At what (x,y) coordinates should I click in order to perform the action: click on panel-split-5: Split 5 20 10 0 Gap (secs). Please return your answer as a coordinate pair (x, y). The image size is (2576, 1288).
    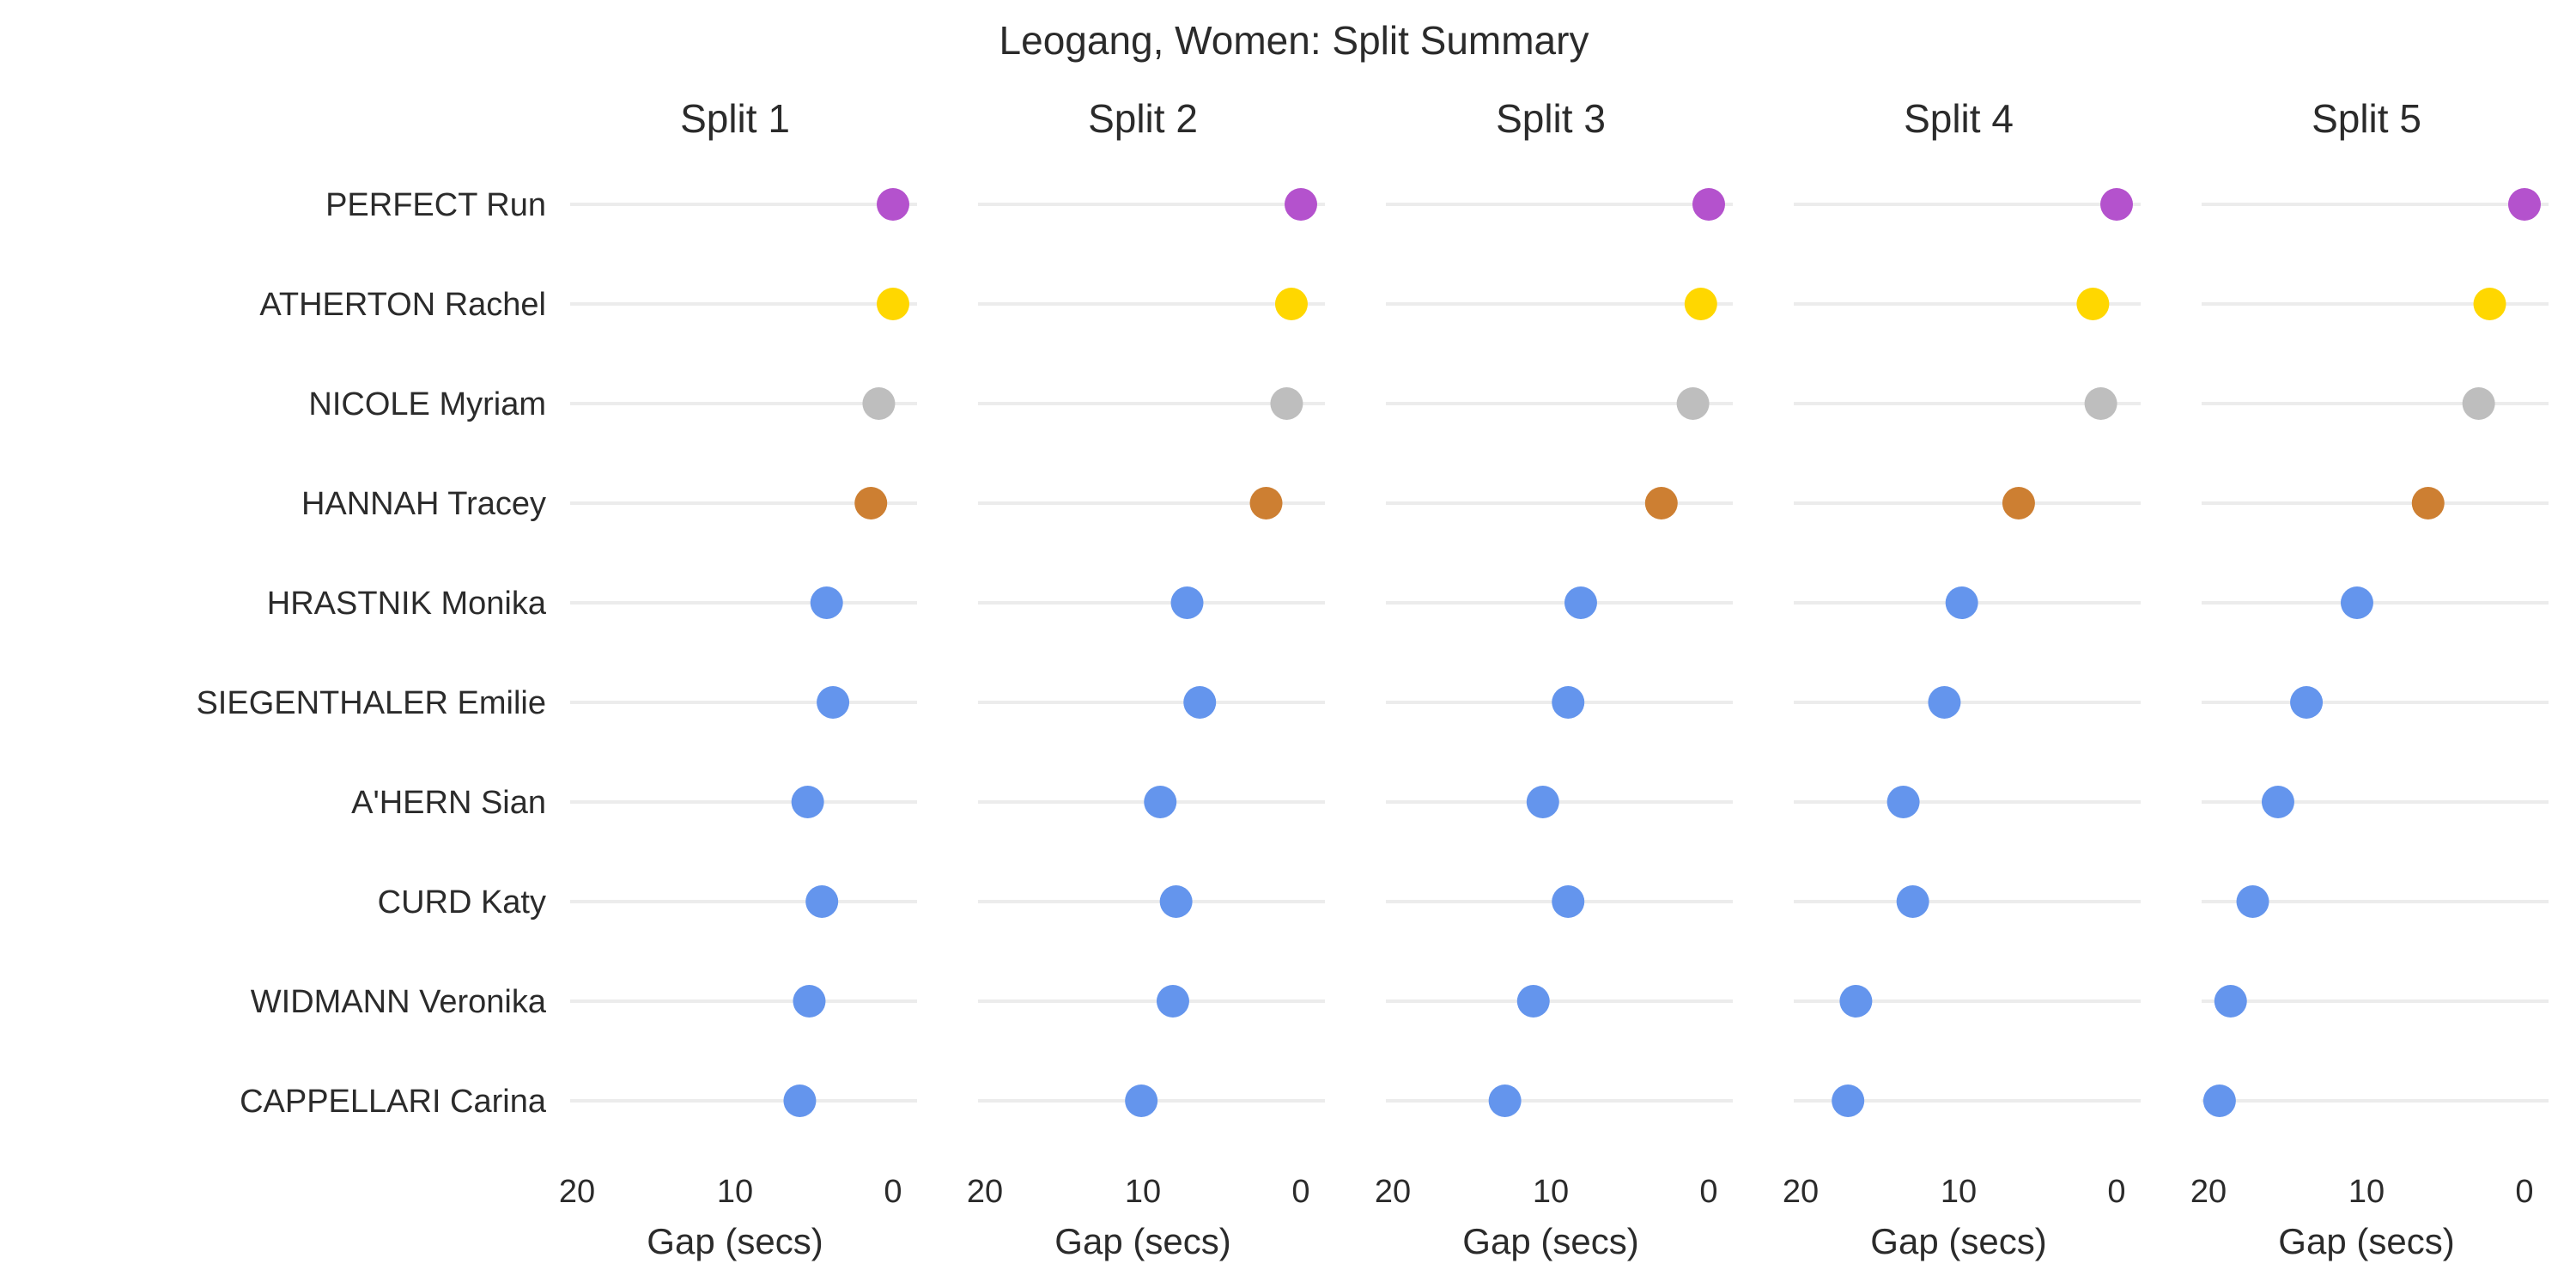
    Looking at the image, I should click on (2369, 678).